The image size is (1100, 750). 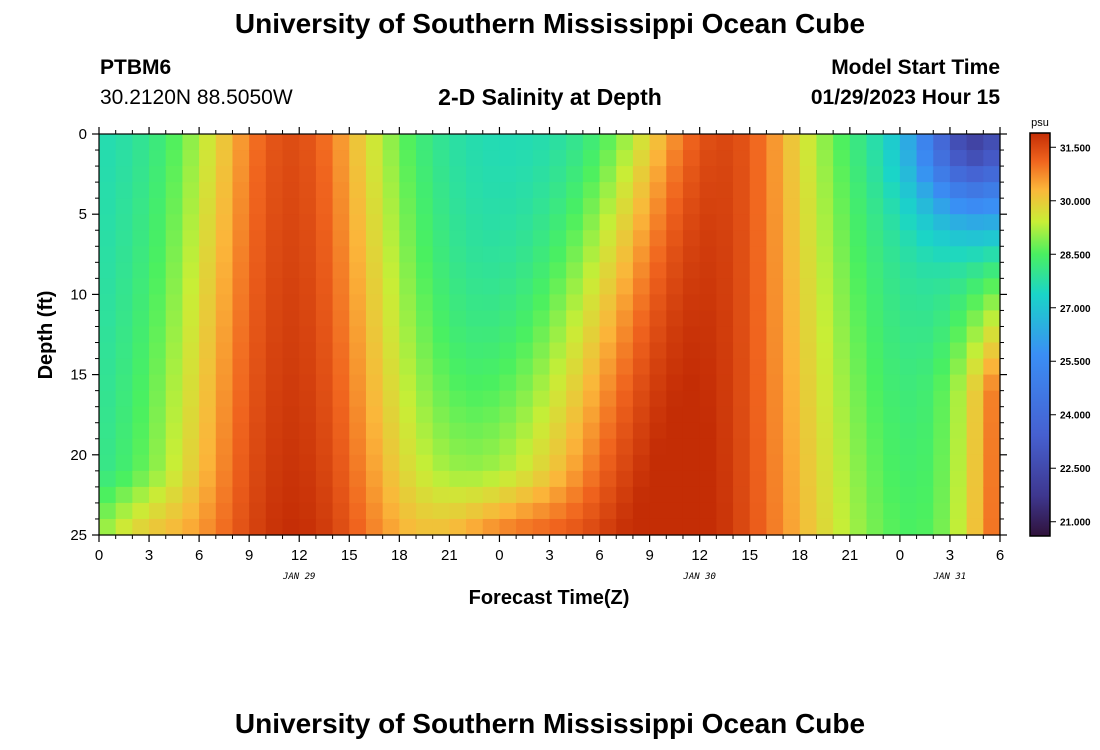 I want to click on y-tick-label: 20, so click(x=78, y=455).